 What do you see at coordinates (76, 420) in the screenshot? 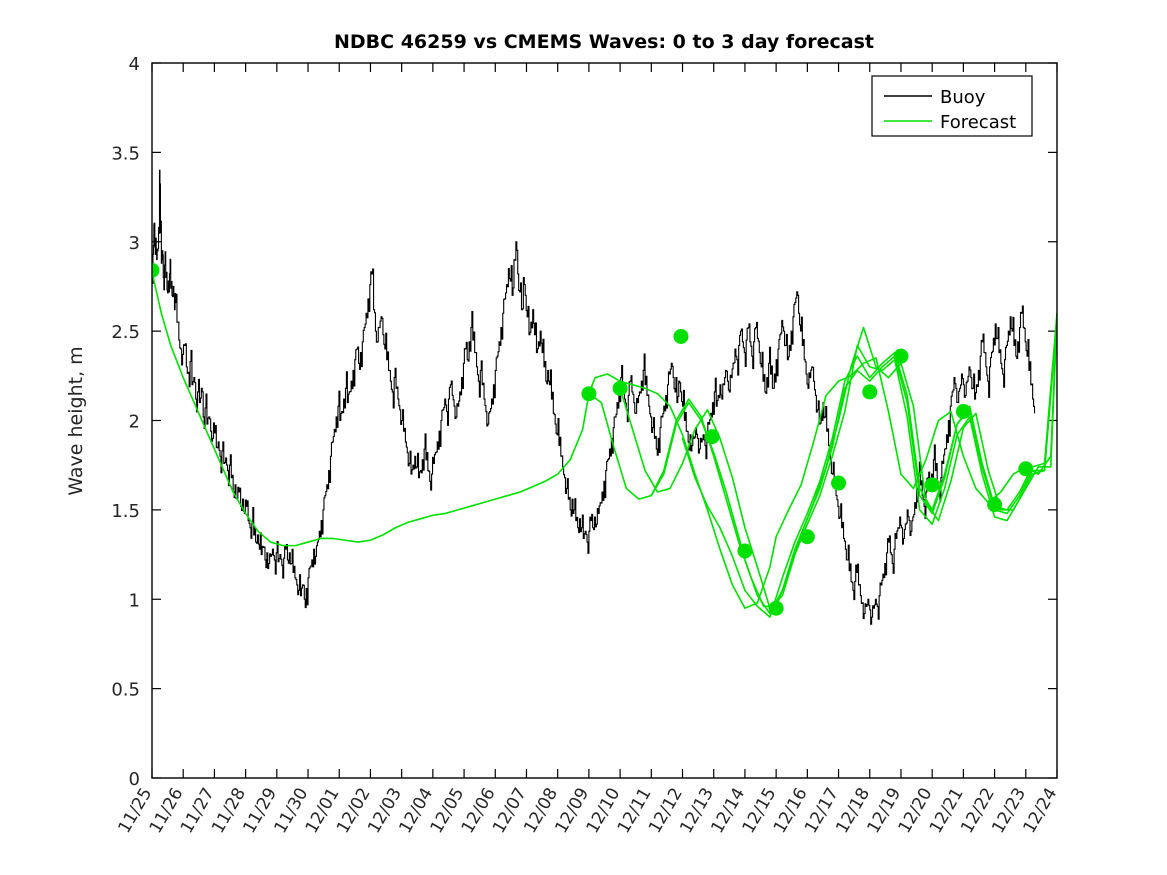
I see `y-axis-label: Wave height, m` at bounding box center [76, 420].